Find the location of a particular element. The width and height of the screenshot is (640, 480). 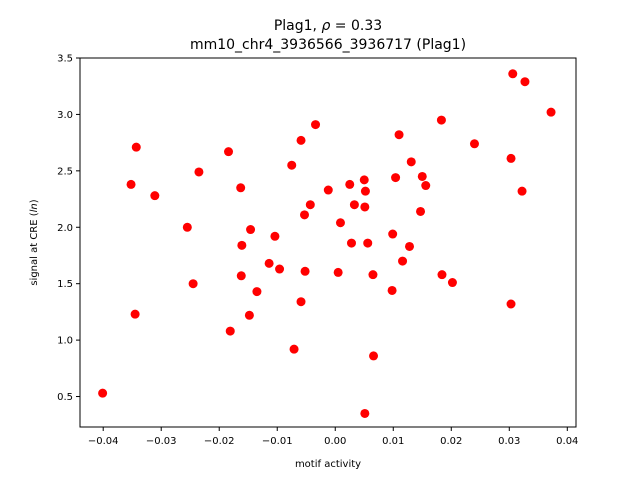

x-tick-label: −0.01 is located at coordinates (277, 441).